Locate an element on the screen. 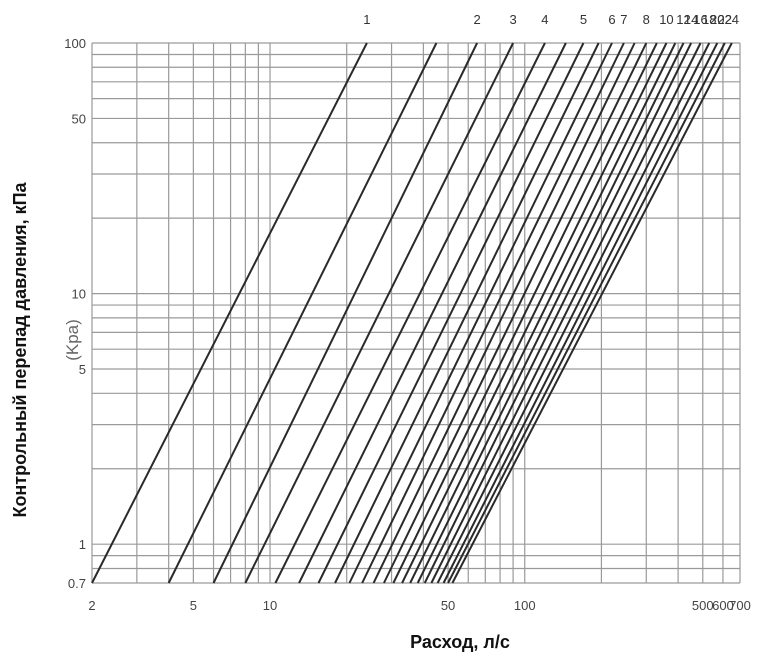 Image resolution: width=765 pixels, height=662 pixels. y-tick-label: 50 is located at coordinates (79, 118).